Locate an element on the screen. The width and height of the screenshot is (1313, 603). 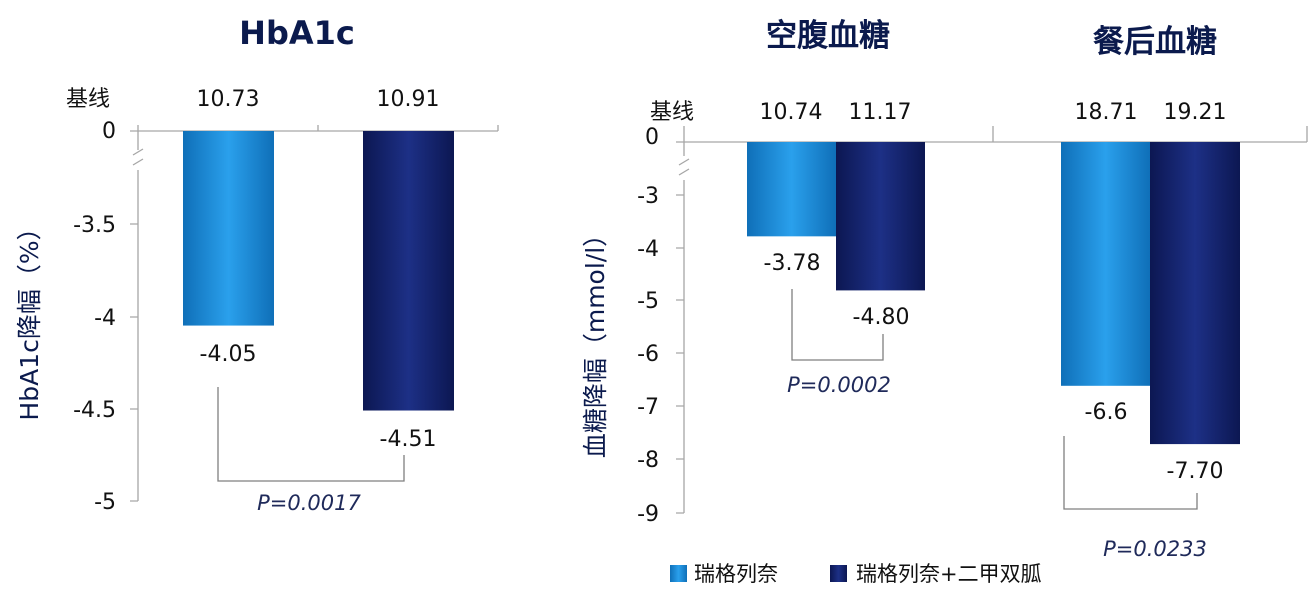
y-tick-label: -6 is located at coordinates (648, 354).